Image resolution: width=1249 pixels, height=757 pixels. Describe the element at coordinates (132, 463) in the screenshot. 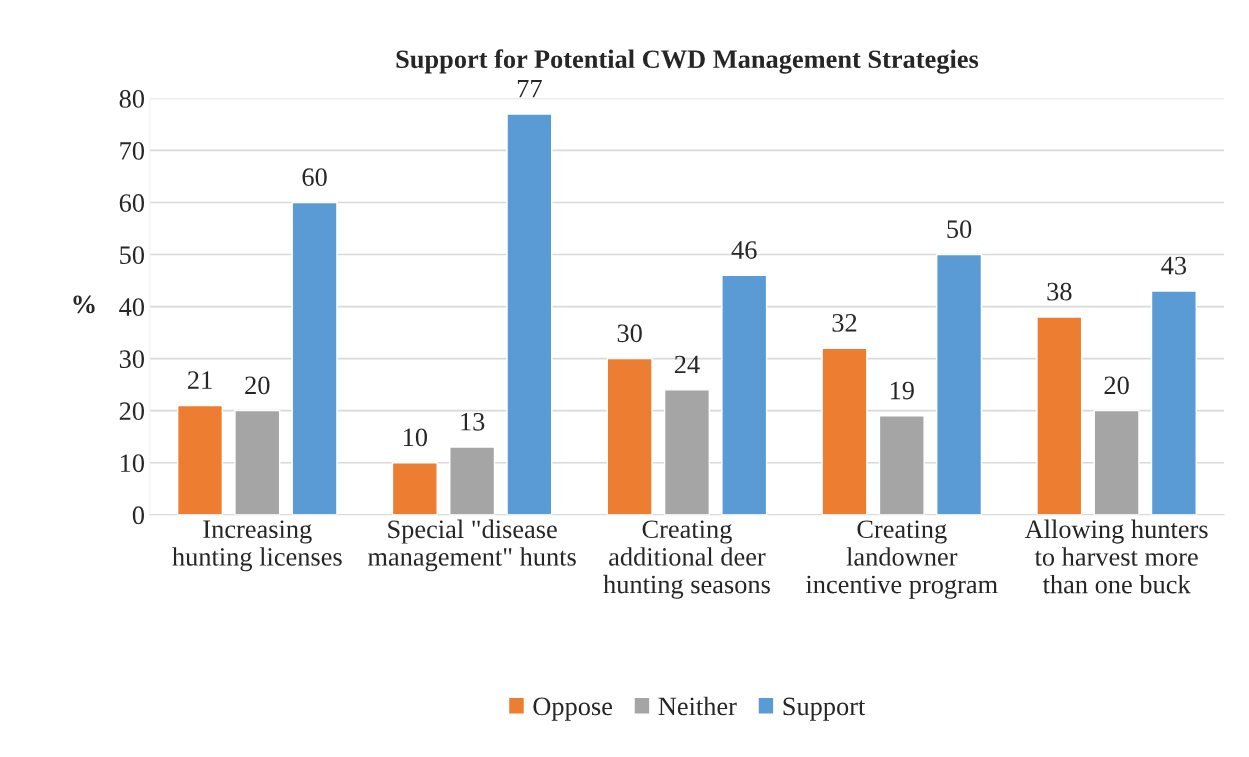

I see `y-tick-label: 10` at that location.